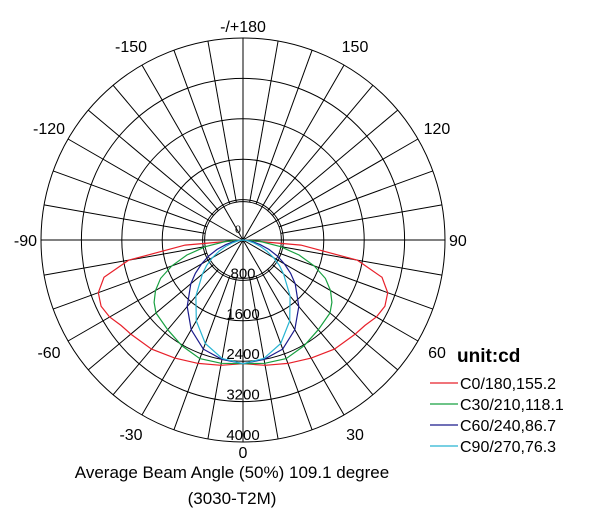 This screenshot has height=529, width=609. What do you see at coordinates (232, 472) in the screenshot?
I see `caption-beam-angle: Average Beam Angle (50%) 109.1 degree` at bounding box center [232, 472].